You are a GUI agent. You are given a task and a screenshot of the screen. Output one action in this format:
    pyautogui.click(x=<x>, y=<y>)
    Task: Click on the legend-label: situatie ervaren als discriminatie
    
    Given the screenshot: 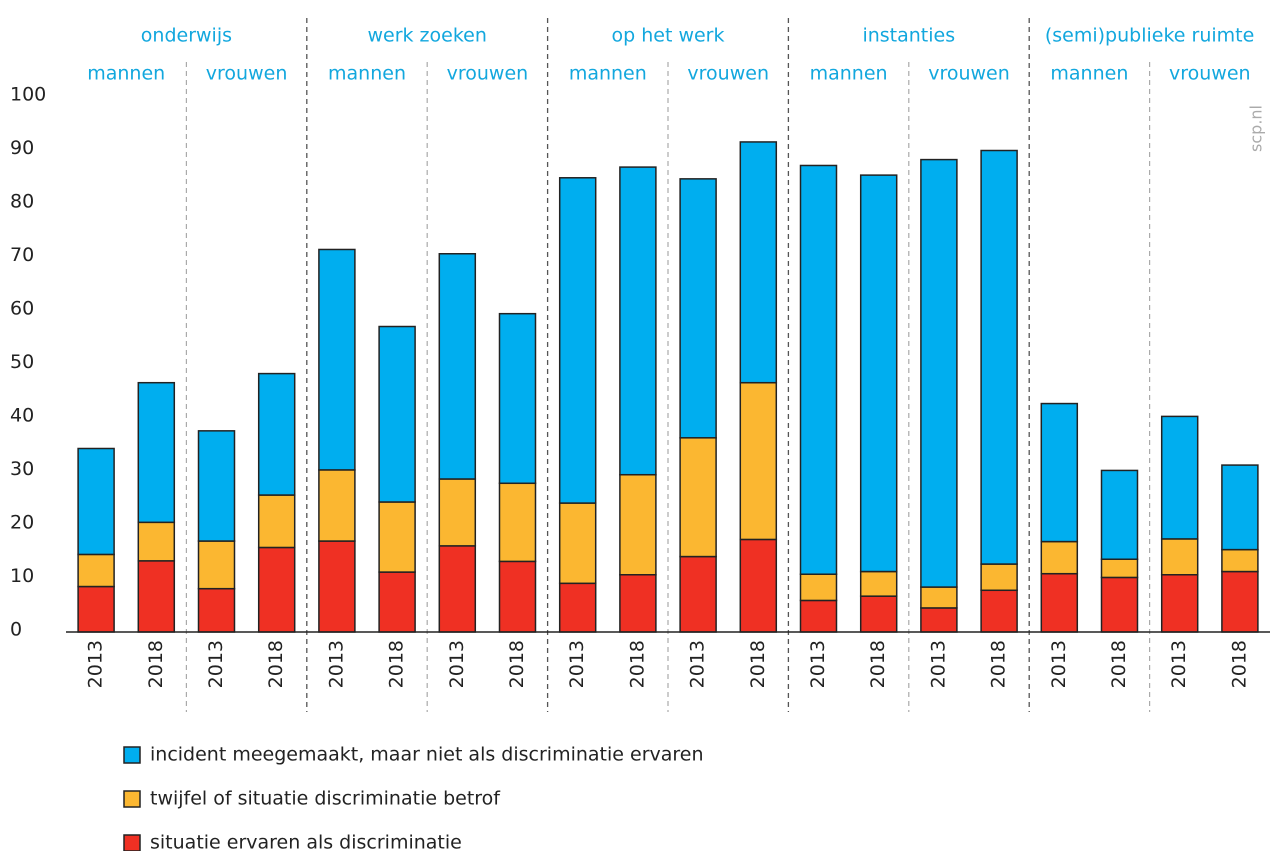 What is the action you would take?
    pyautogui.click(x=306, y=841)
    